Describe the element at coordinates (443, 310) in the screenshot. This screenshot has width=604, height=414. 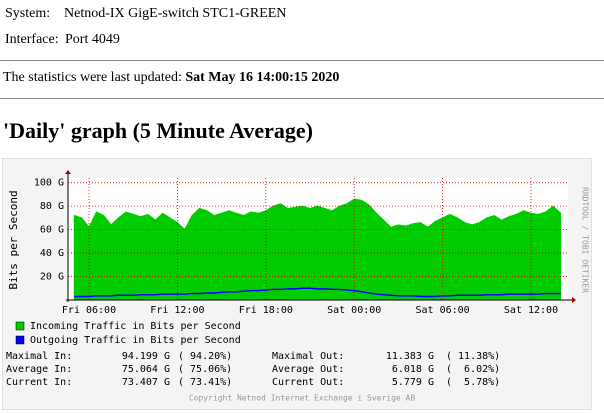
I see `x-tick-label: Sat 06:00` at that location.